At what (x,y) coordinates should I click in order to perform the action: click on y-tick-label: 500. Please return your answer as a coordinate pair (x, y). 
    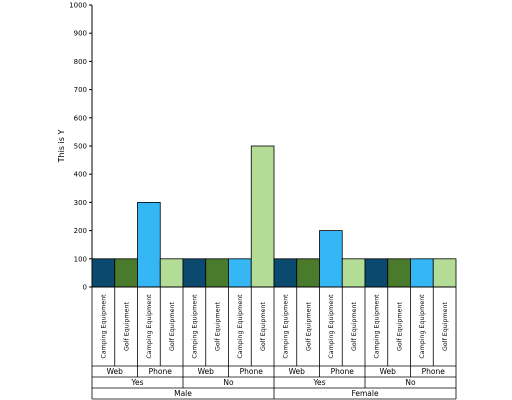
    Looking at the image, I should click on (80, 147).